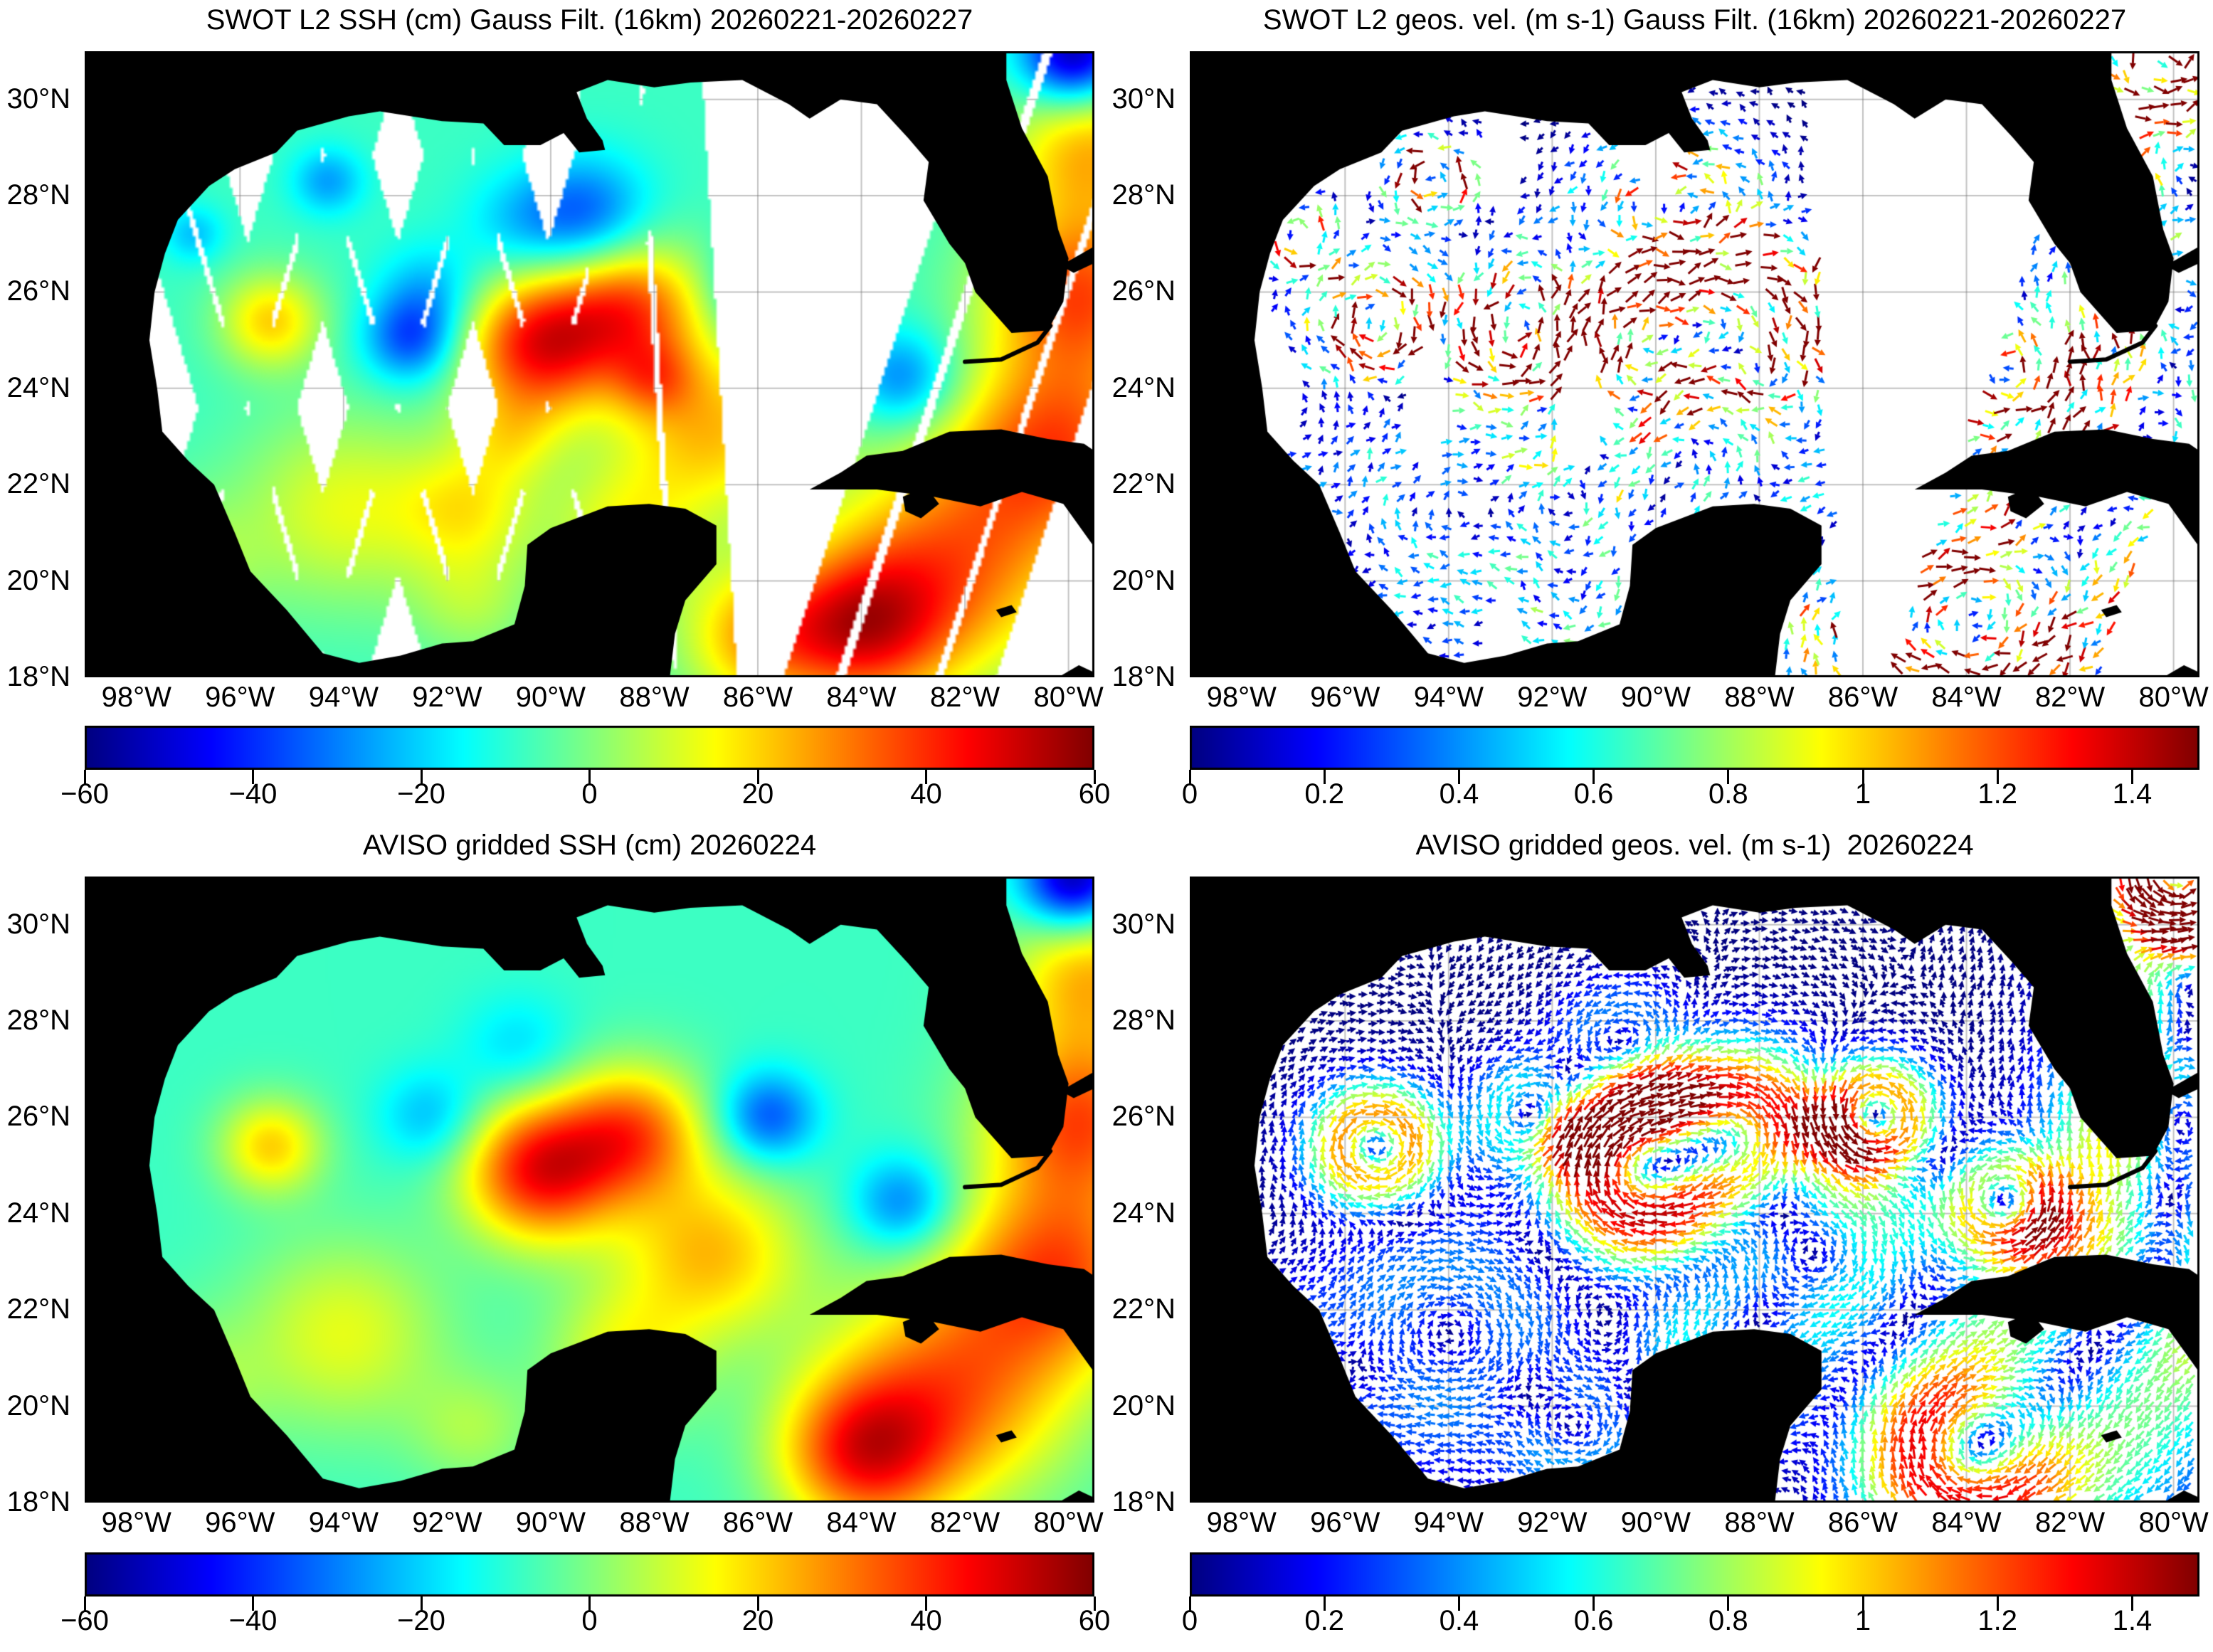 The height and width of the screenshot is (1652, 2213). What do you see at coordinates (1143, 924) in the screenshot?
I see `lat-tick-label: 30°N` at bounding box center [1143, 924].